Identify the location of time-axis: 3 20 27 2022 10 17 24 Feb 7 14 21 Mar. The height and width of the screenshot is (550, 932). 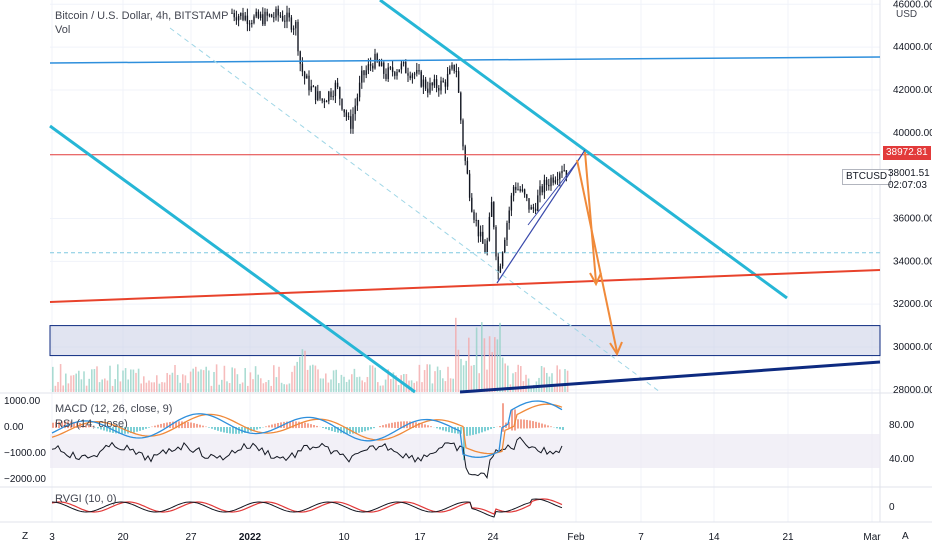
(465, 537).